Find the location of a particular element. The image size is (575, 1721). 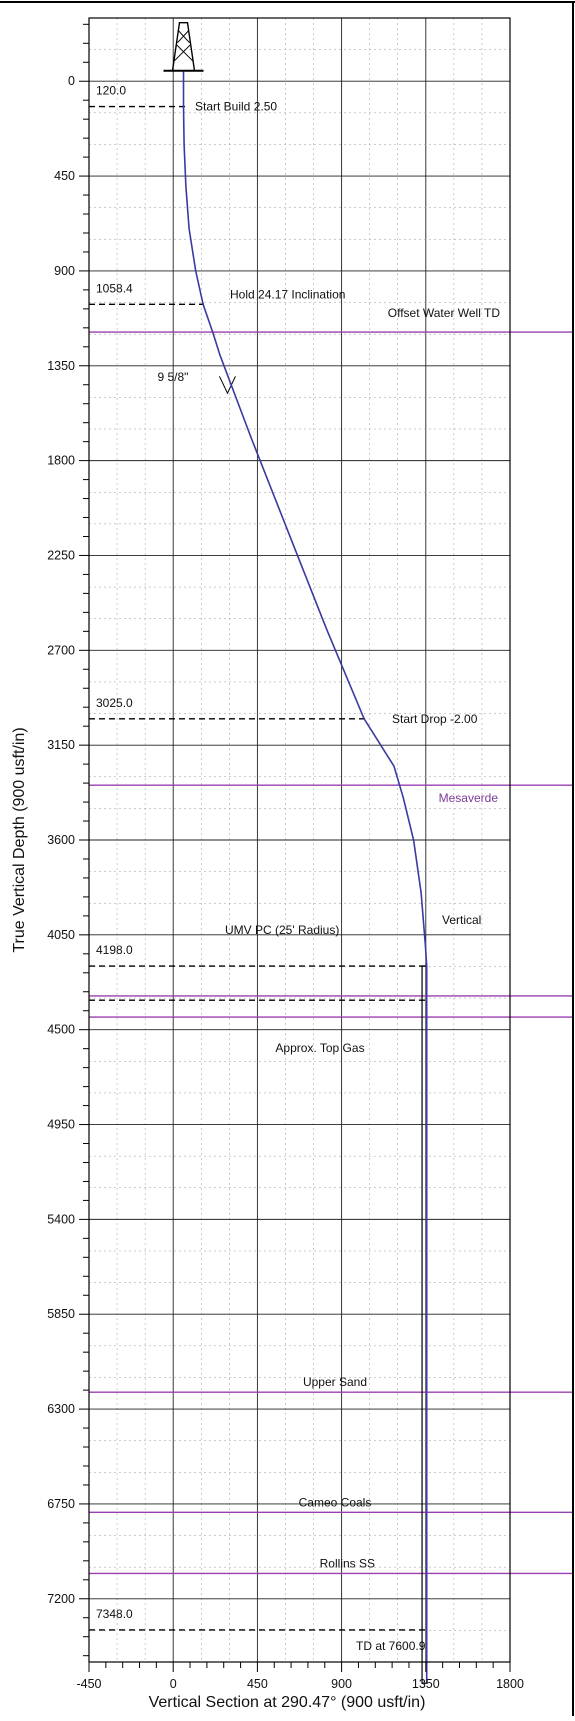

y-tick-label: 6300 is located at coordinates (61, 1409).